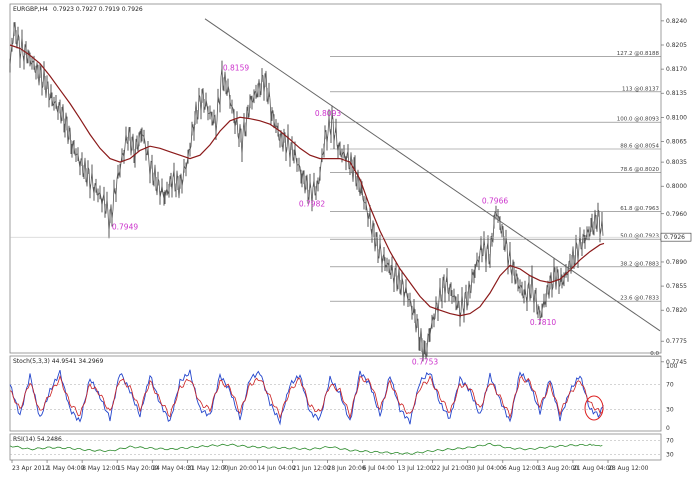 This screenshot has height=480, width=696. I want to click on time-tick-label: 1 May 04:00, so click(66, 468).